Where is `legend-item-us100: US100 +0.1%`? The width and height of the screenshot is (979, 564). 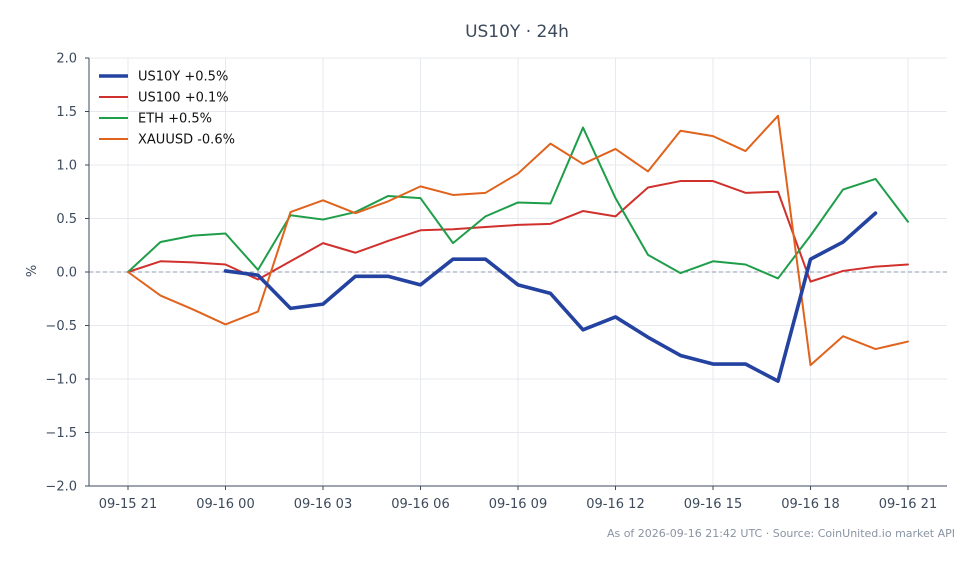 legend-item-us100: US100 +0.1% is located at coordinates (164, 98).